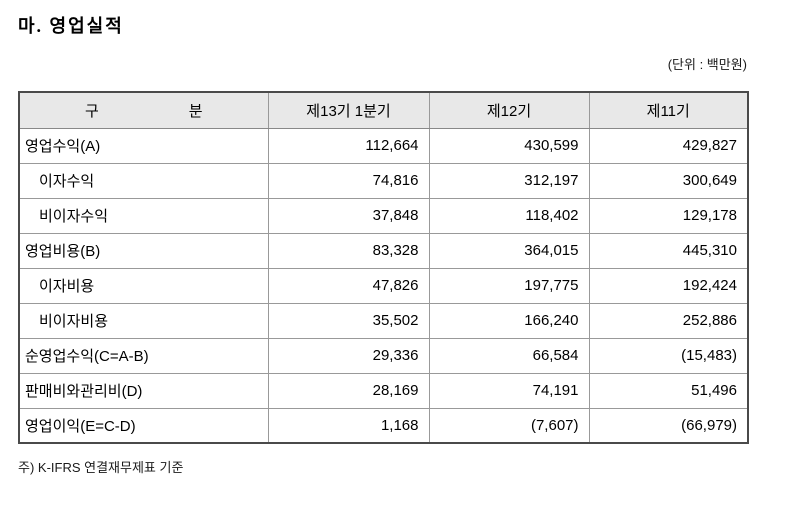  What do you see at coordinates (348, 390) in the screenshot?
I see `cell-value: 28,169` at bounding box center [348, 390].